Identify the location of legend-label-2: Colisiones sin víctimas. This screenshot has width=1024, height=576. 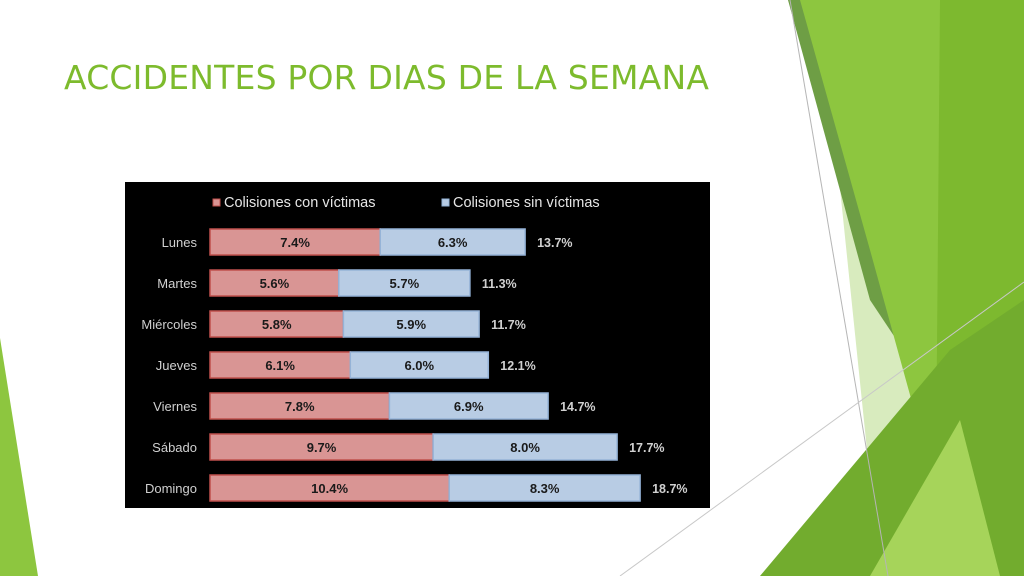
(526, 203).